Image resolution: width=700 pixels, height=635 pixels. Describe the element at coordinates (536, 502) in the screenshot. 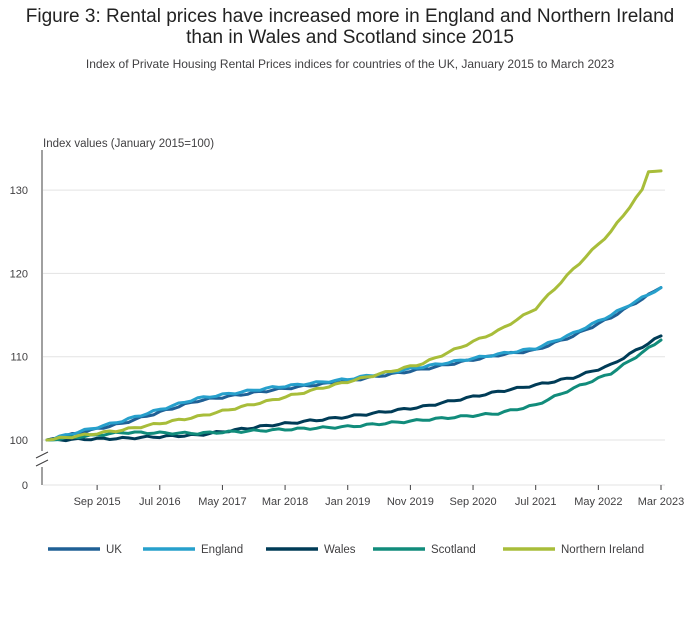

I see `x-tick-label: Jul 2021` at that location.